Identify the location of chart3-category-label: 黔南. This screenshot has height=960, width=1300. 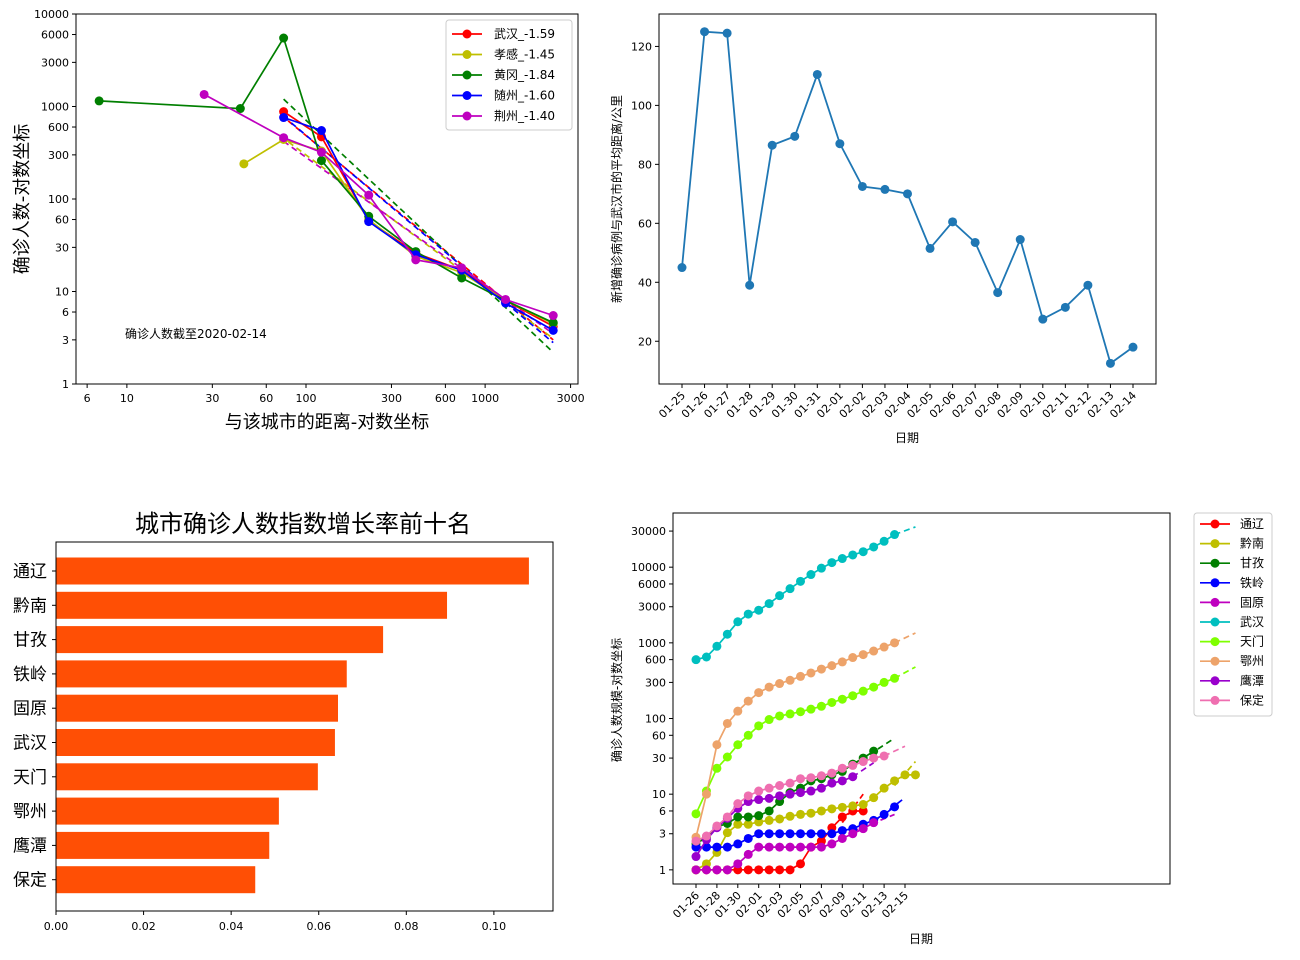
(30, 606).